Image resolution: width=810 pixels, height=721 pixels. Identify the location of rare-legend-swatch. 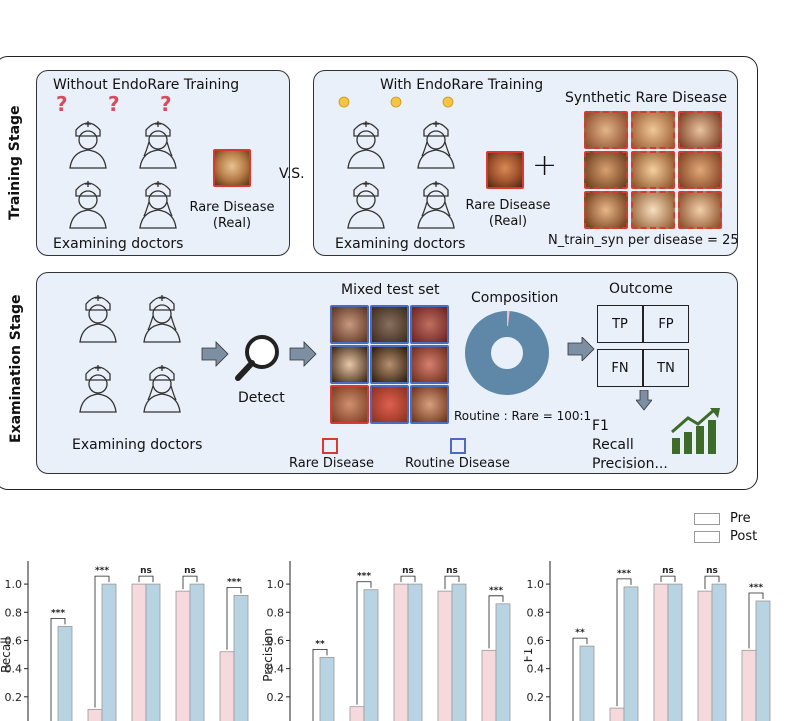
(330, 446).